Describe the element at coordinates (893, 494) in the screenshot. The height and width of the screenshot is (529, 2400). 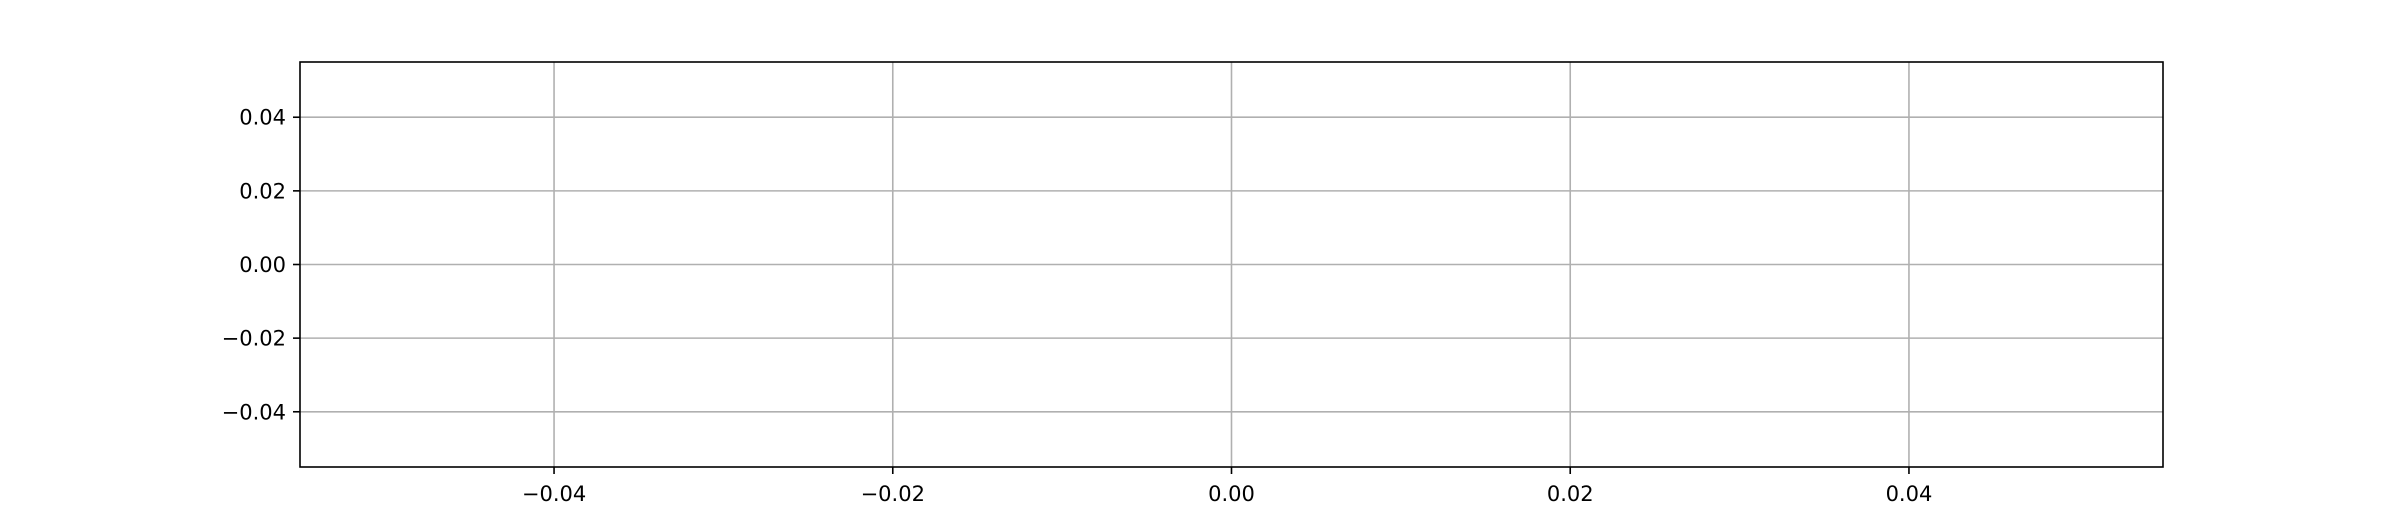
I see `x-tick-label: −0.02` at that location.